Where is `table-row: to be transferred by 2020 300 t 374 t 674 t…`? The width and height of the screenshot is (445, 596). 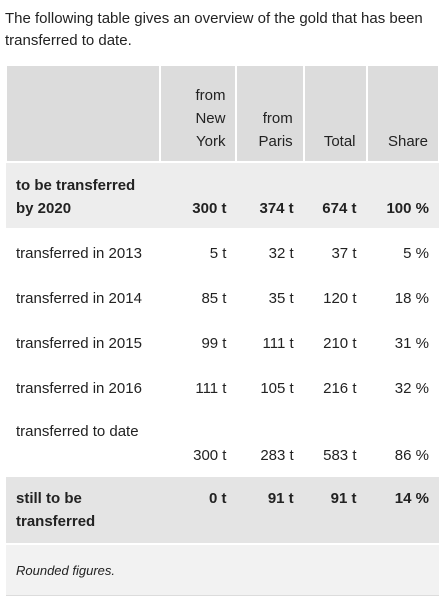
table-row: to be transferred by 2020 300 t 374 t 674 t… is located at coordinates (222, 195).